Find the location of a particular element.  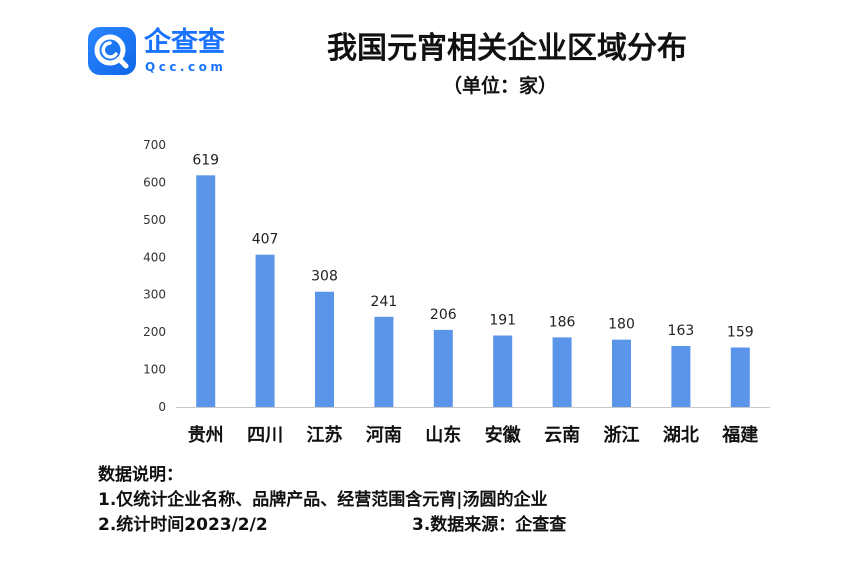

x-tick-label: 贵州 is located at coordinates (206, 435).